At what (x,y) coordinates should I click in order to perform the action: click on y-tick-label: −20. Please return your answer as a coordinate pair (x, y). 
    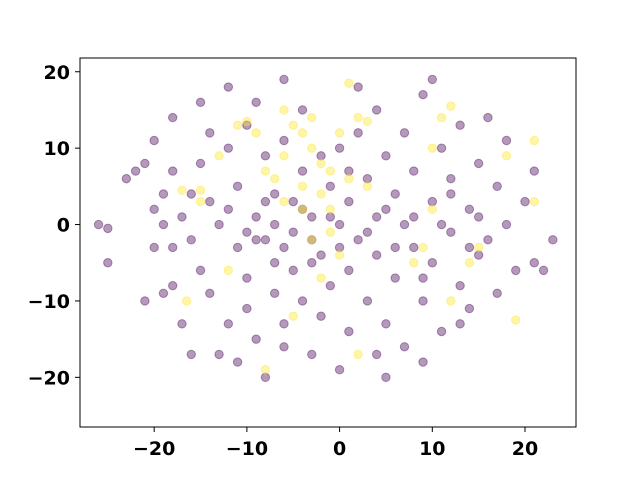
    Looking at the image, I should click on (49, 378).